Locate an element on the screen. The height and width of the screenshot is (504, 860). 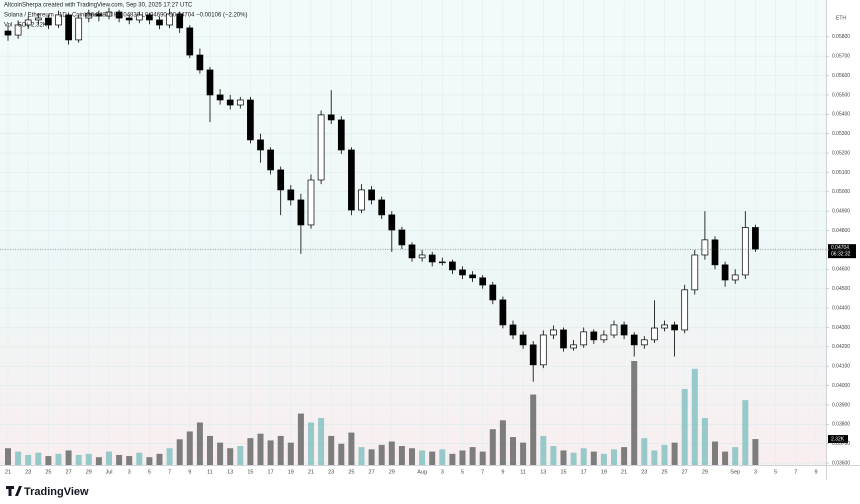
y-tick-label: 0.05000 is located at coordinates (841, 192).